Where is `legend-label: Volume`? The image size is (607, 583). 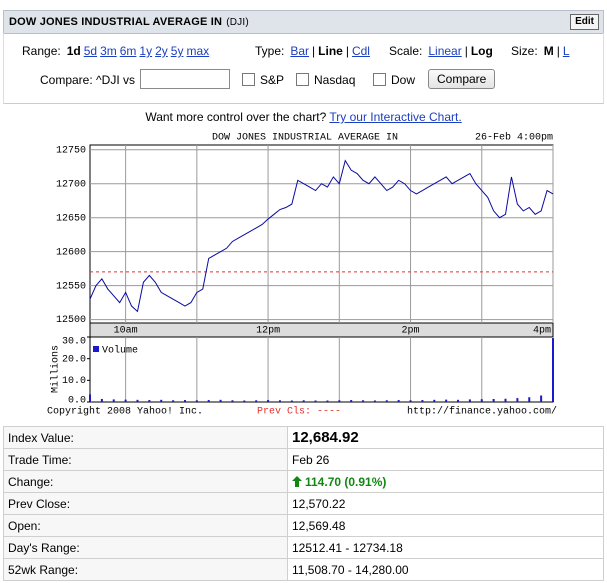
legend-label: Volume is located at coordinates (120, 351).